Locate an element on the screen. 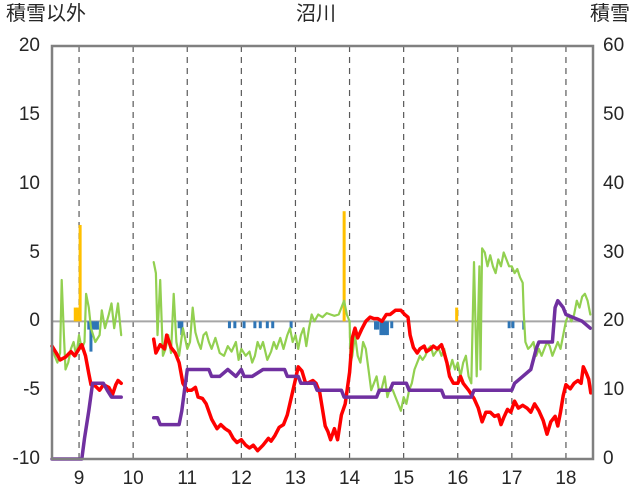  x-tick-12: 12 is located at coordinates (241, 478).